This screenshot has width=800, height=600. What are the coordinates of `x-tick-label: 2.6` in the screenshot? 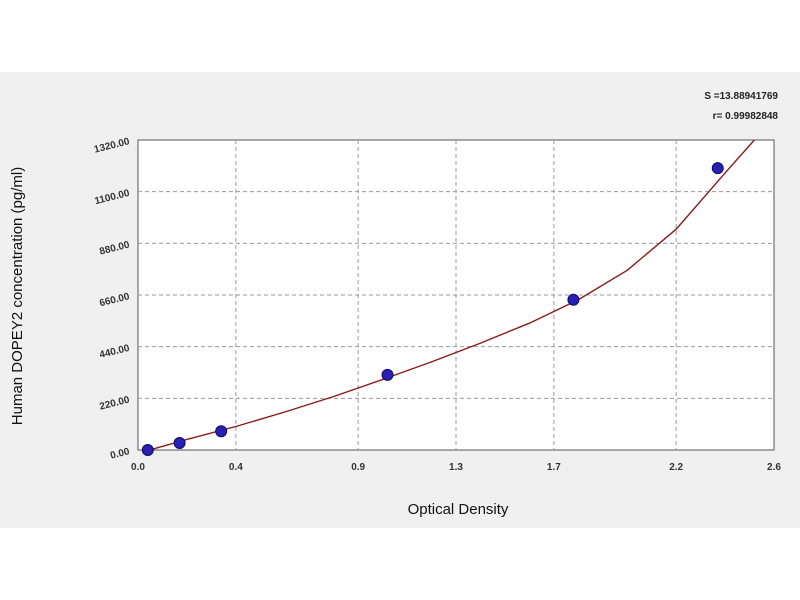 It's located at (774, 467).